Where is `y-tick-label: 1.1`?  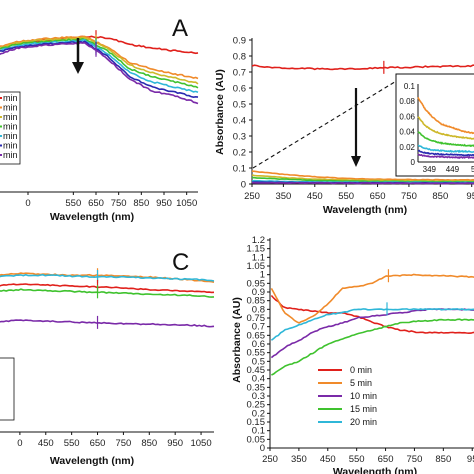 y-tick-label: 1.1 is located at coordinates (258, 257).